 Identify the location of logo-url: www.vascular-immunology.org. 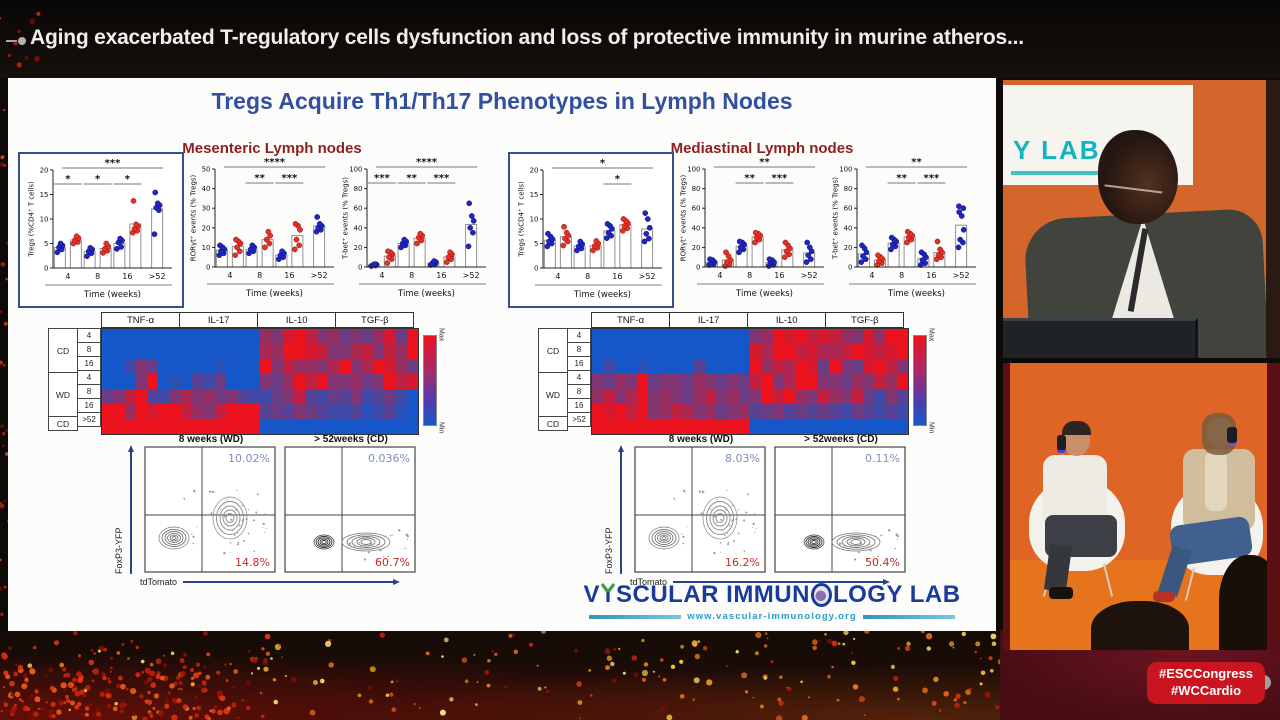
(772, 616).